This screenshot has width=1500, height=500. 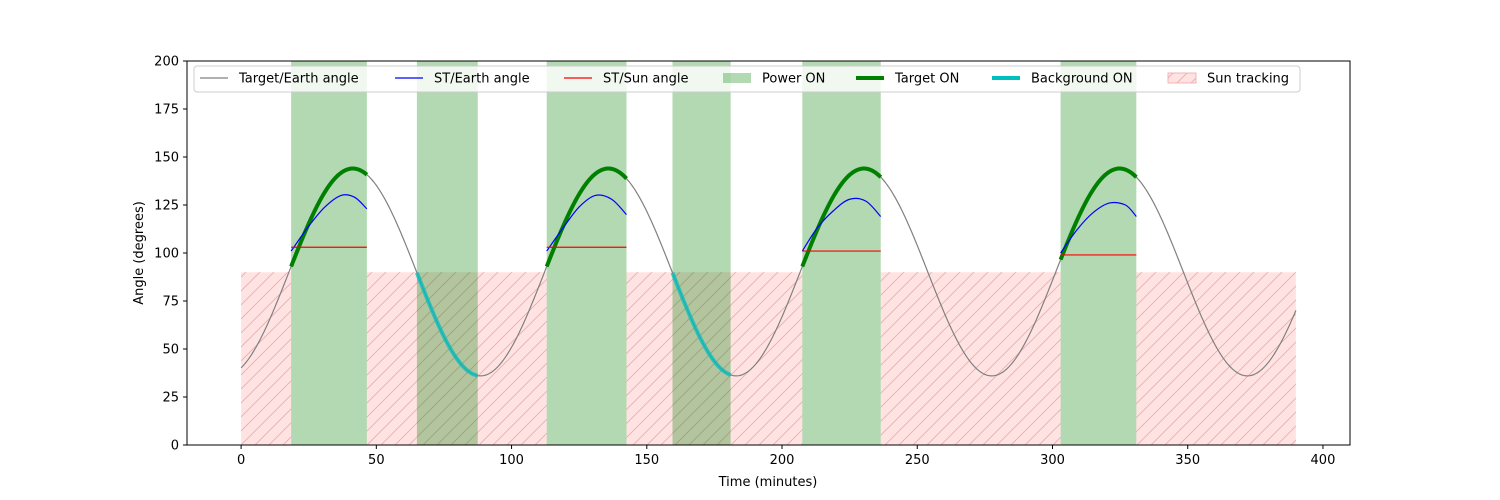 What do you see at coordinates (917, 460) in the screenshot?
I see `x-tick-label: 250` at bounding box center [917, 460].